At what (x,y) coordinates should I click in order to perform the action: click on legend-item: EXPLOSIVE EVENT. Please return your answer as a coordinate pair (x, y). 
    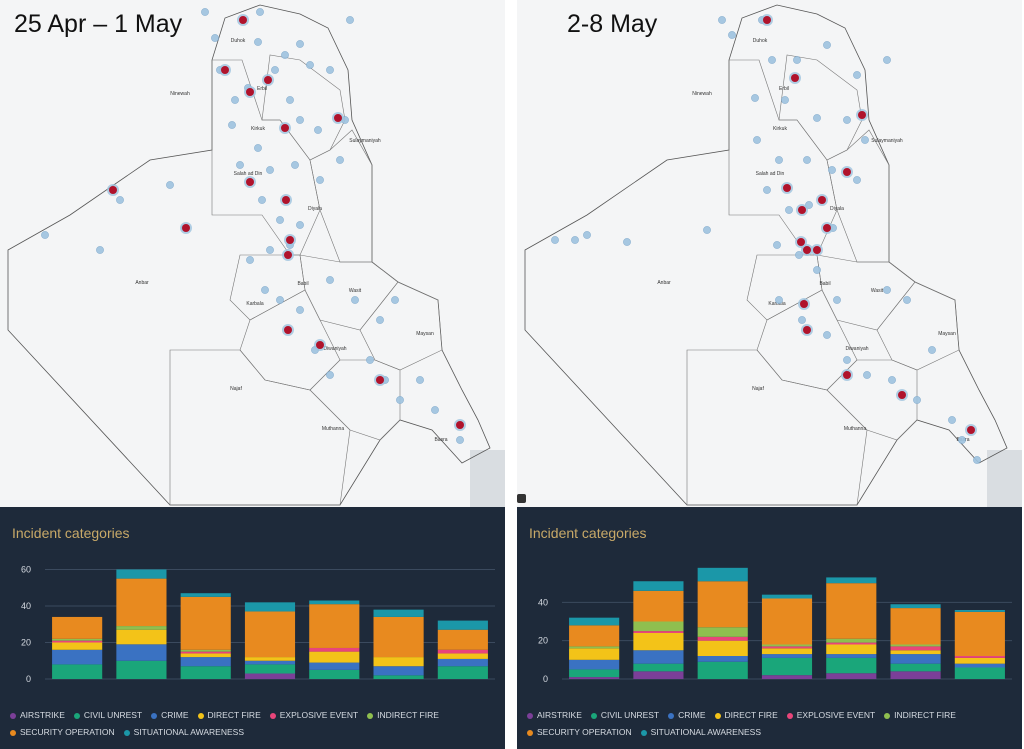
    Looking at the image, I should click on (313, 715).